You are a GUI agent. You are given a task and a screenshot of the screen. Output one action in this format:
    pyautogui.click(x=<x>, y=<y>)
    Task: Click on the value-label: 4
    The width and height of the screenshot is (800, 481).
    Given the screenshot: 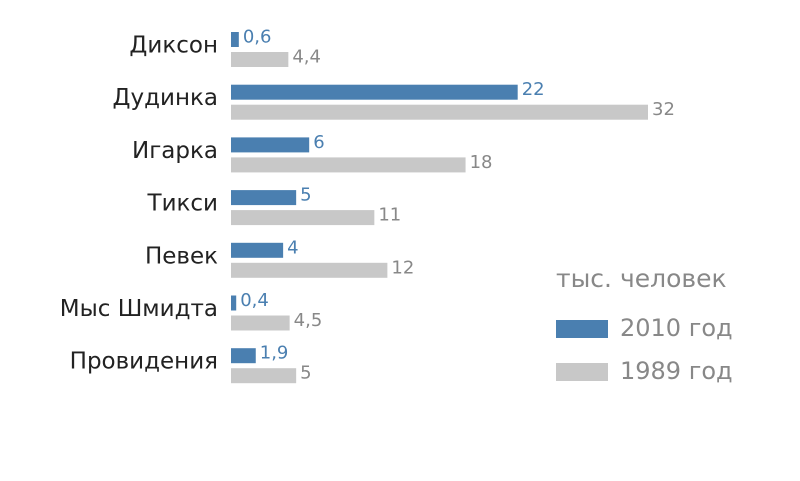 What is the action you would take?
    pyautogui.click(x=292, y=247)
    